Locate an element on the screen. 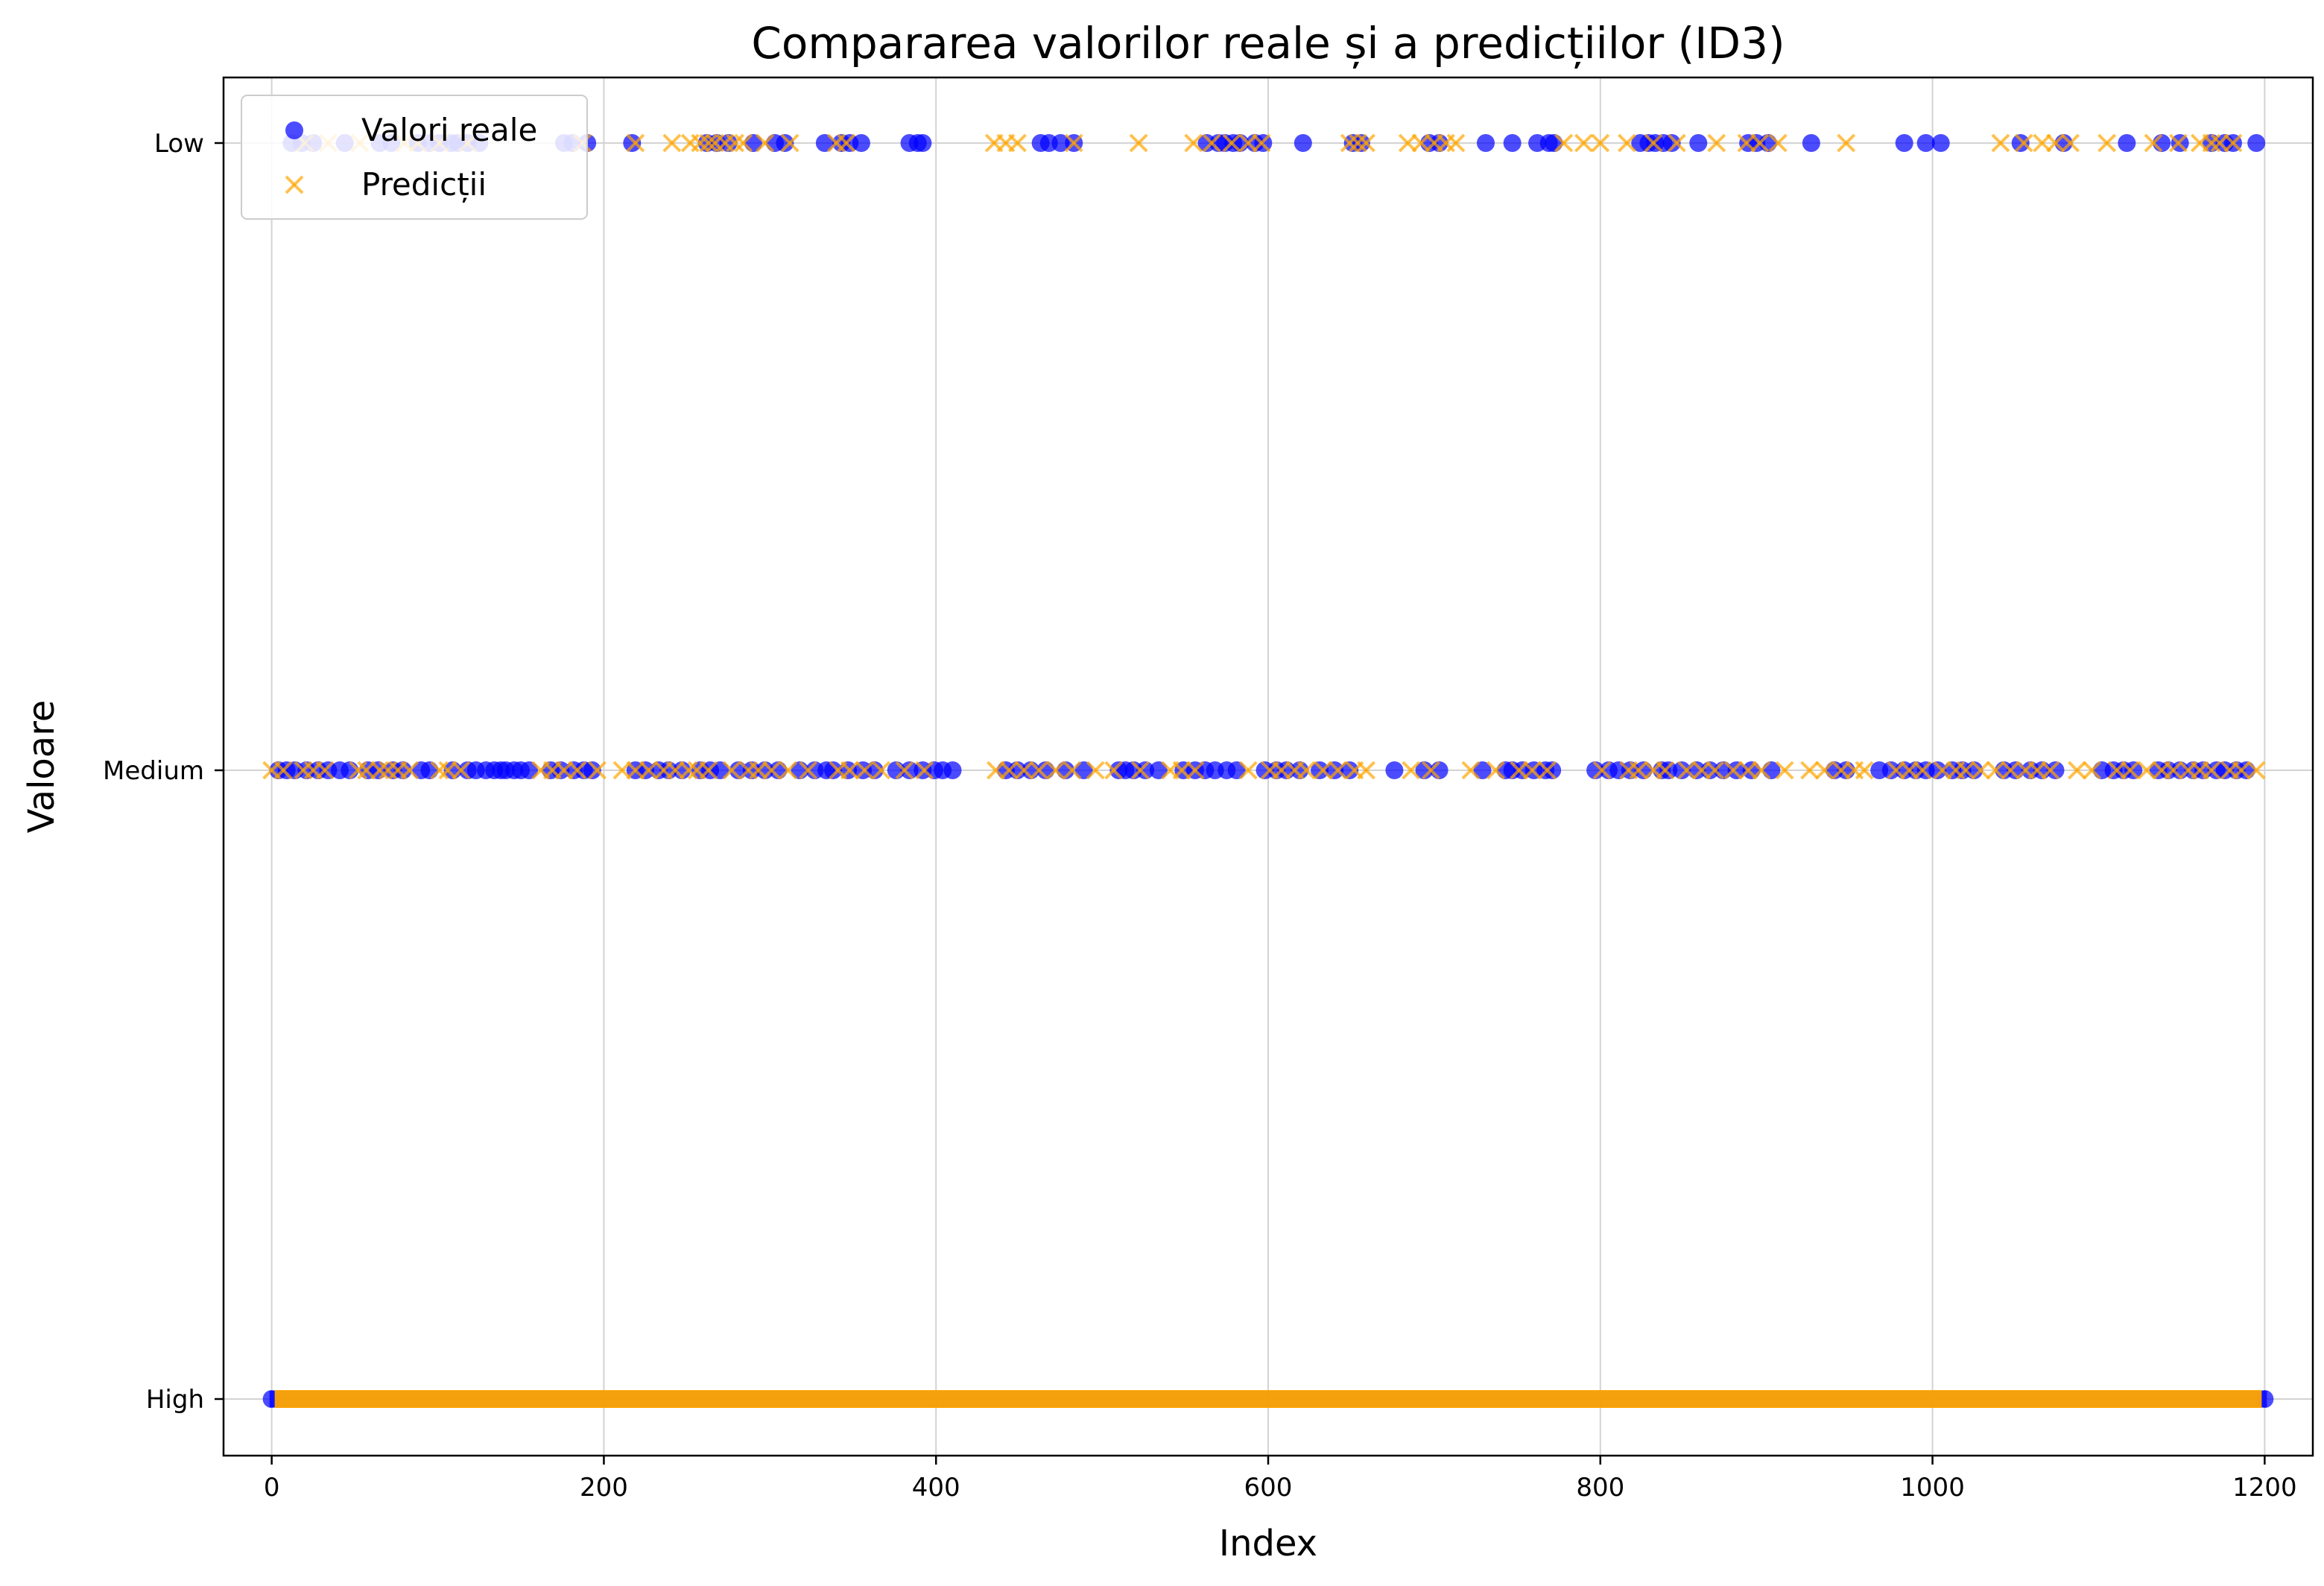 The width and height of the screenshot is (2324, 1586). legend-label-valori-reale: Valori reale is located at coordinates (449, 130).